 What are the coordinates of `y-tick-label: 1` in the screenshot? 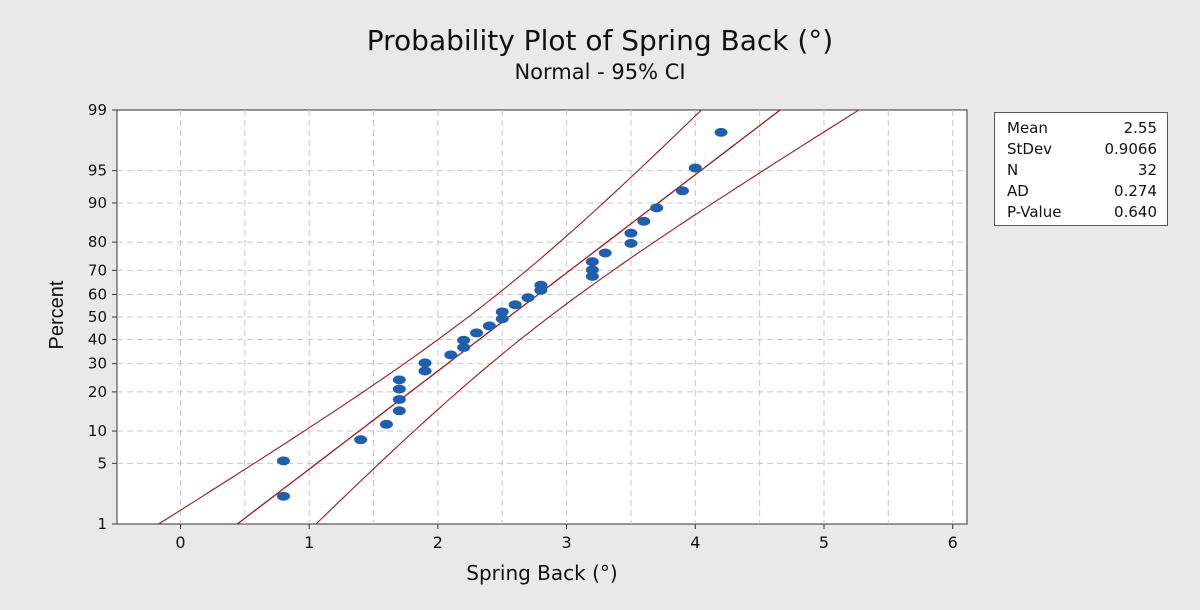 It's located at (102, 524).